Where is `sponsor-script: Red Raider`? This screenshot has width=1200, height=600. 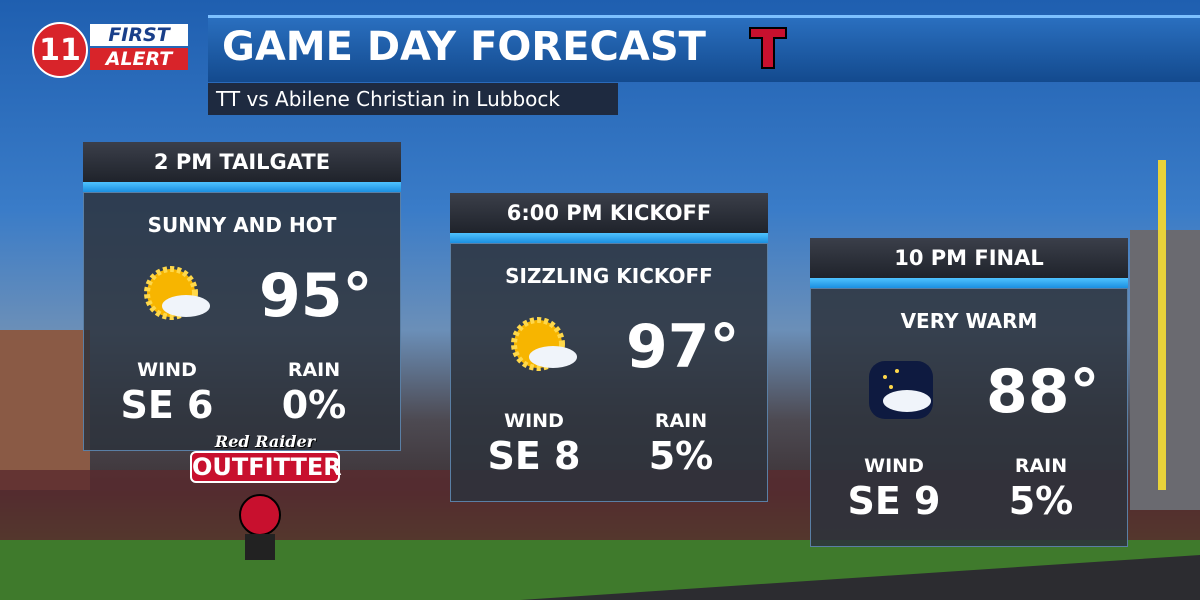 sponsor-script: Red Raider is located at coordinates (265, 441).